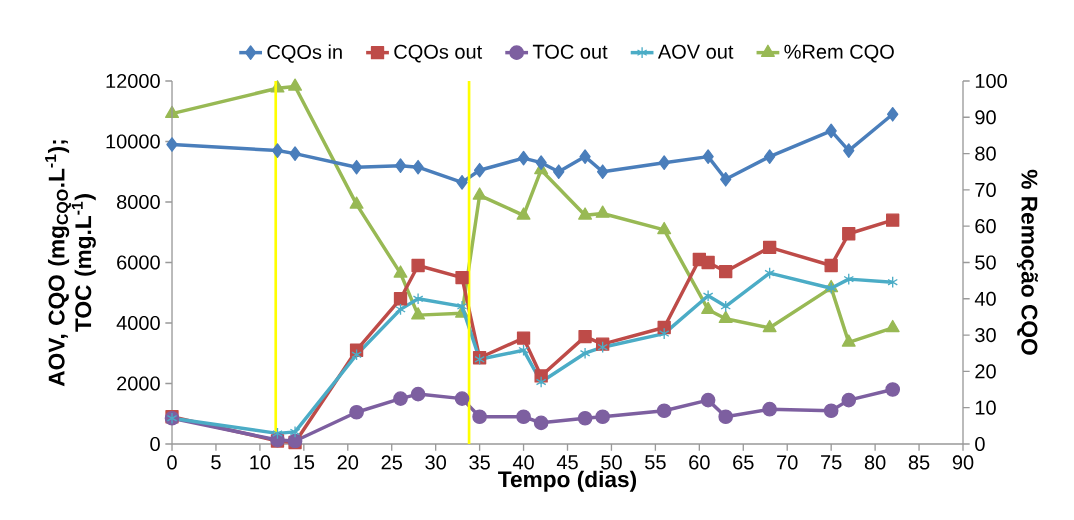  What do you see at coordinates (980, 444) in the screenshot?
I see `y2-tick-label: 0` at bounding box center [980, 444].